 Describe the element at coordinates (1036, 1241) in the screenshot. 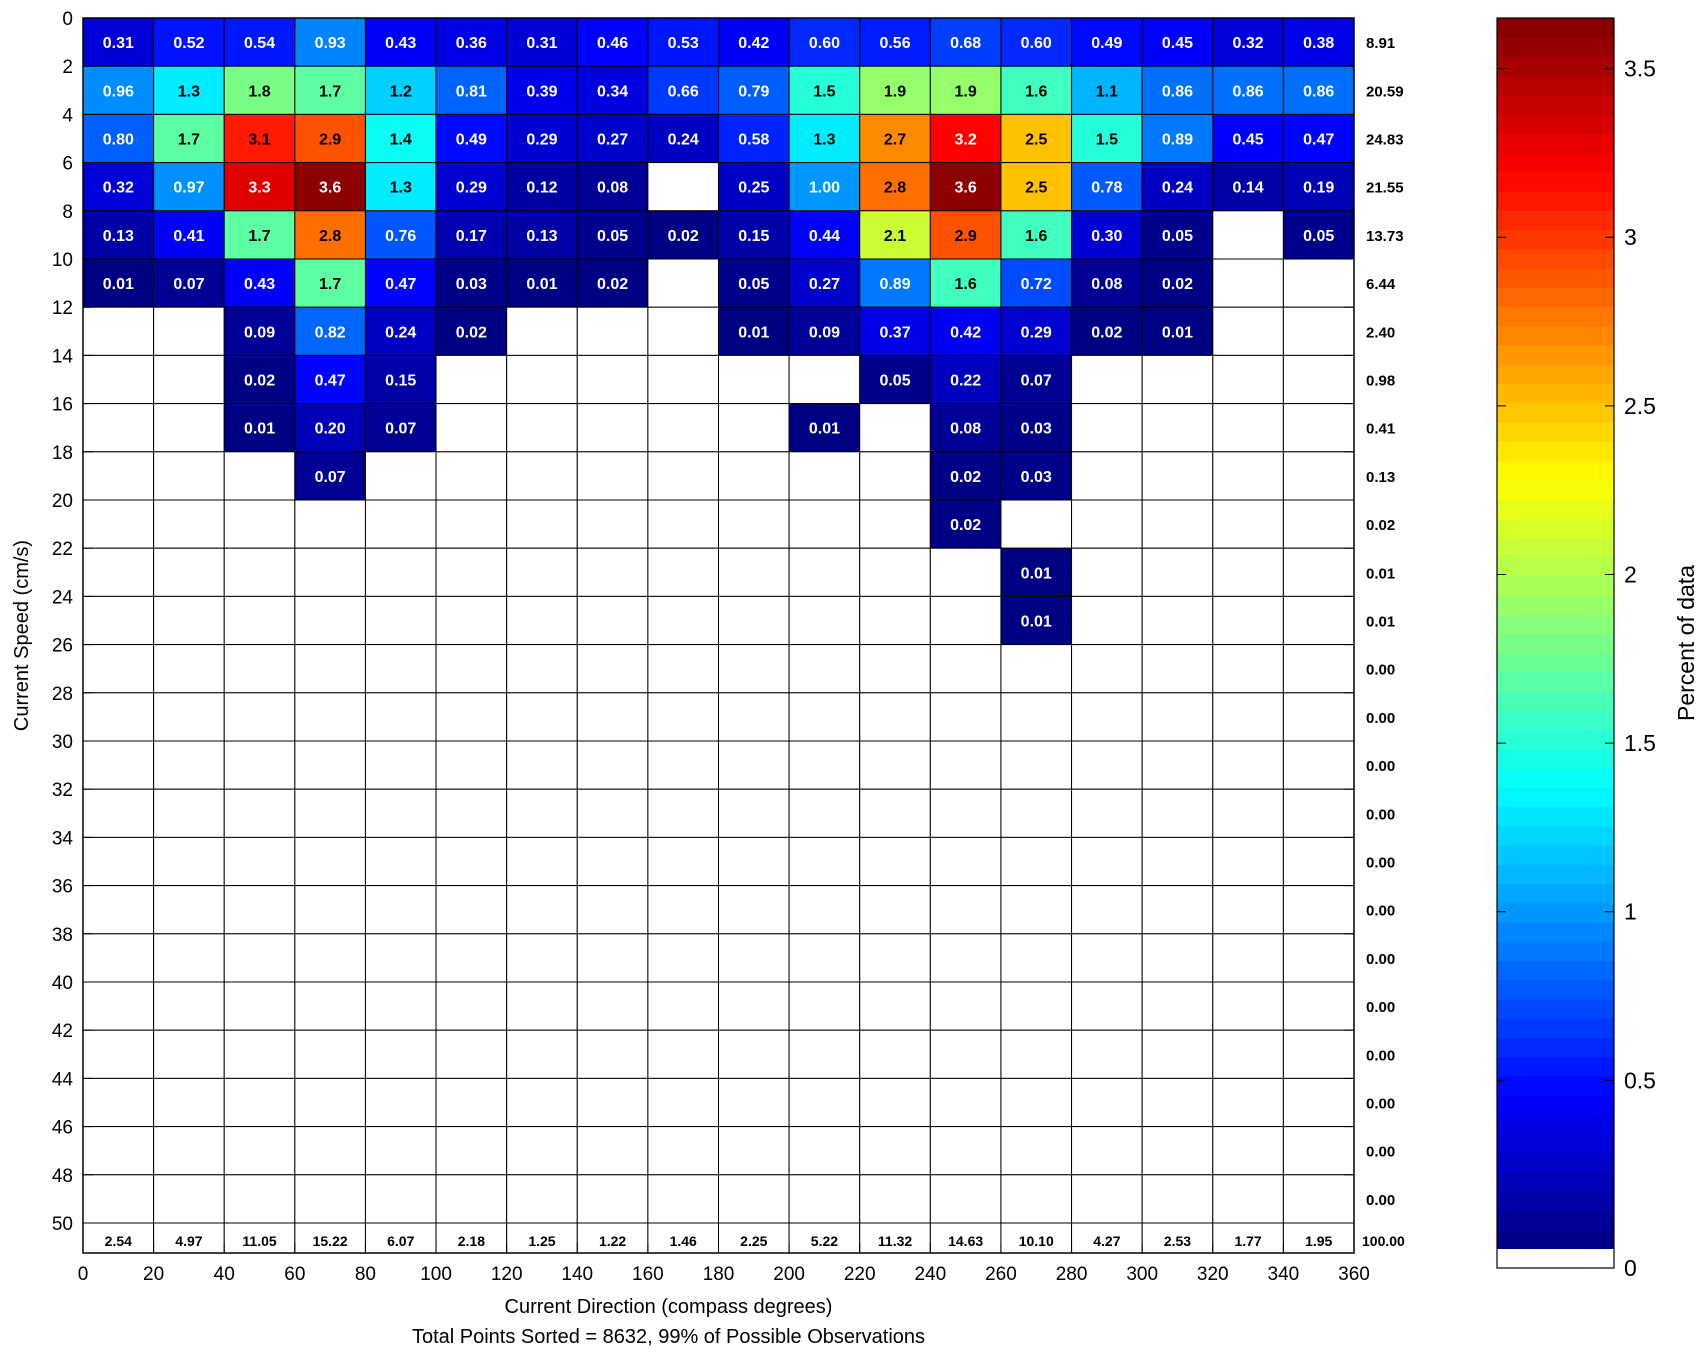

I see `column-total-label: 10.10` at that location.